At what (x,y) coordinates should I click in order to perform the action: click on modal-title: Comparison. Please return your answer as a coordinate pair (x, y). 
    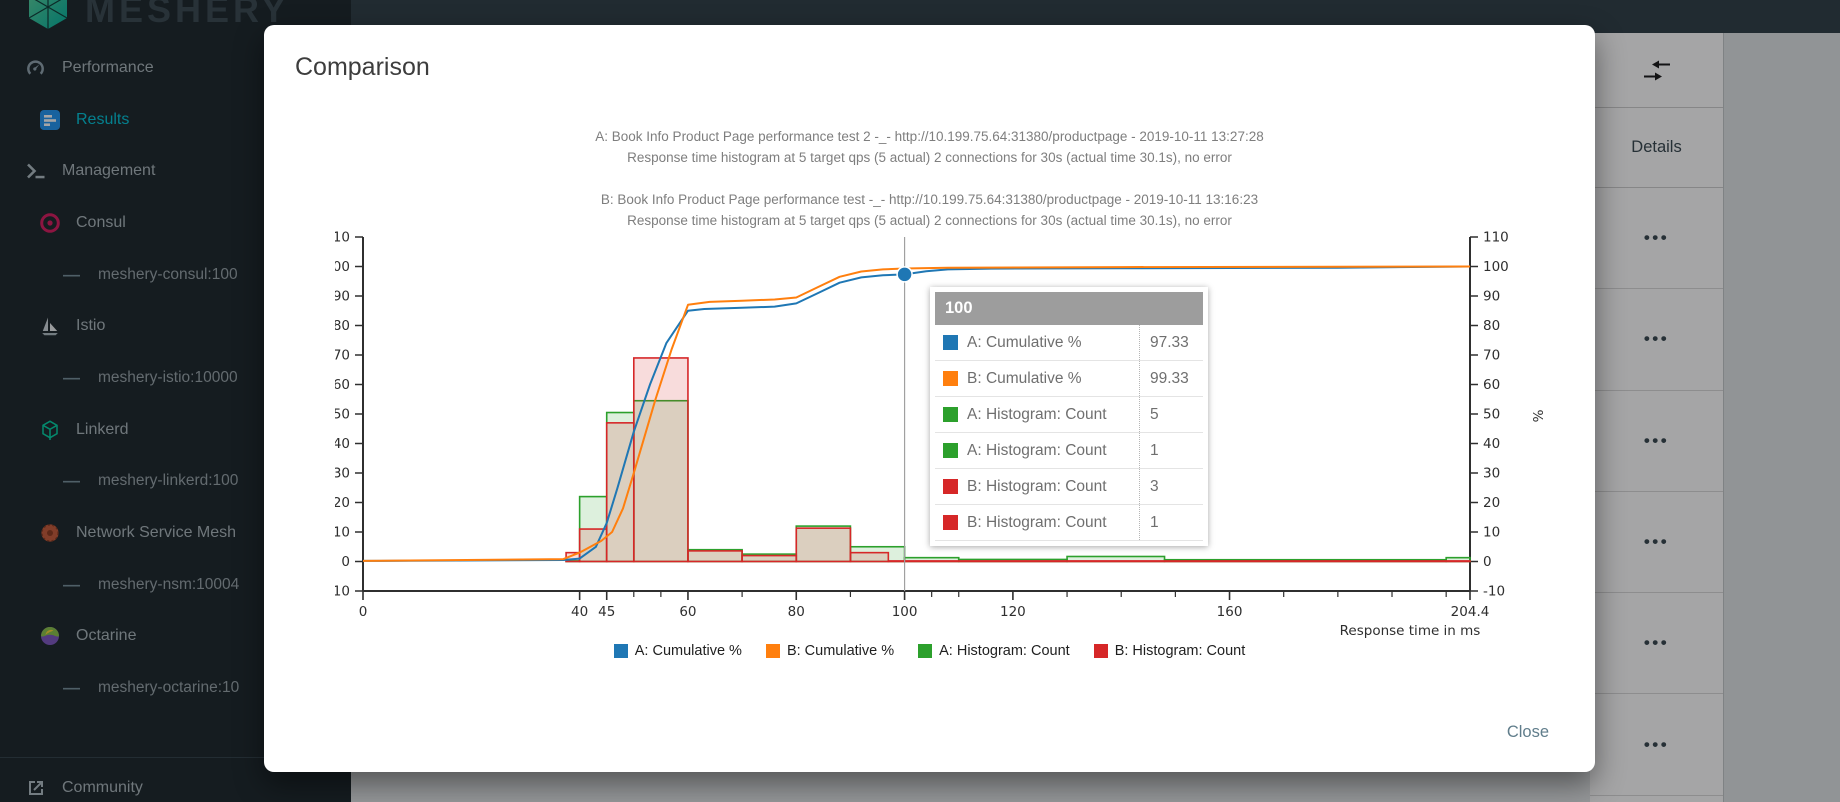
    Looking at the image, I should click on (362, 67).